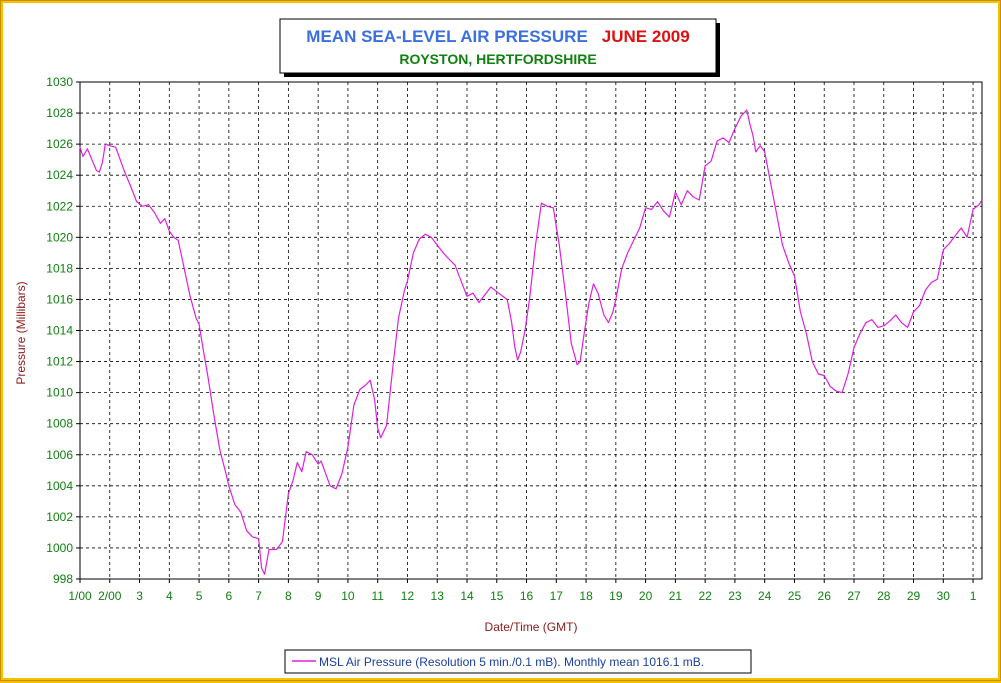 This screenshot has height=683, width=1001. I want to click on y-tick-label: 1016, so click(59, 299).